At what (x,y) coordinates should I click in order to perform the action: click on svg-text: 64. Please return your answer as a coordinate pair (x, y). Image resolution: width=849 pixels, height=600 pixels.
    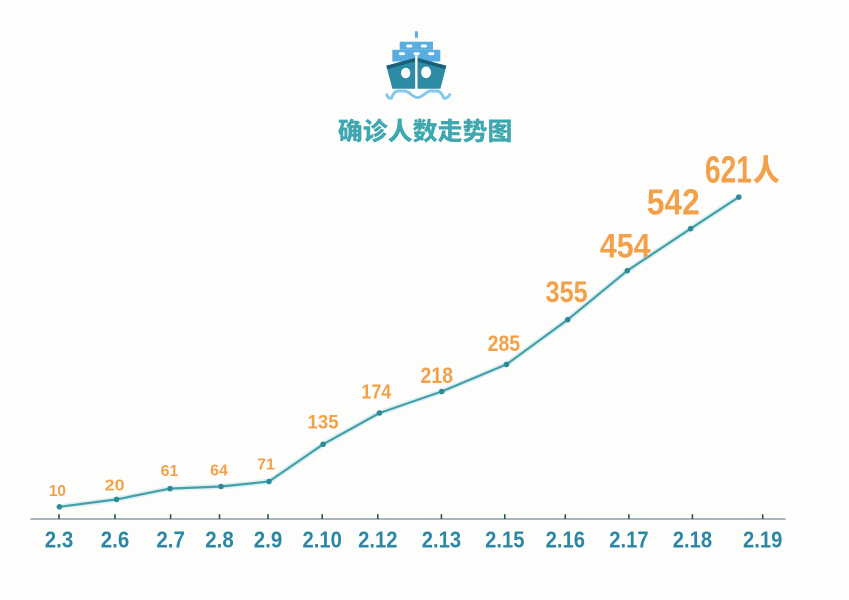
    Looking at the image, I should click on (219, 470).